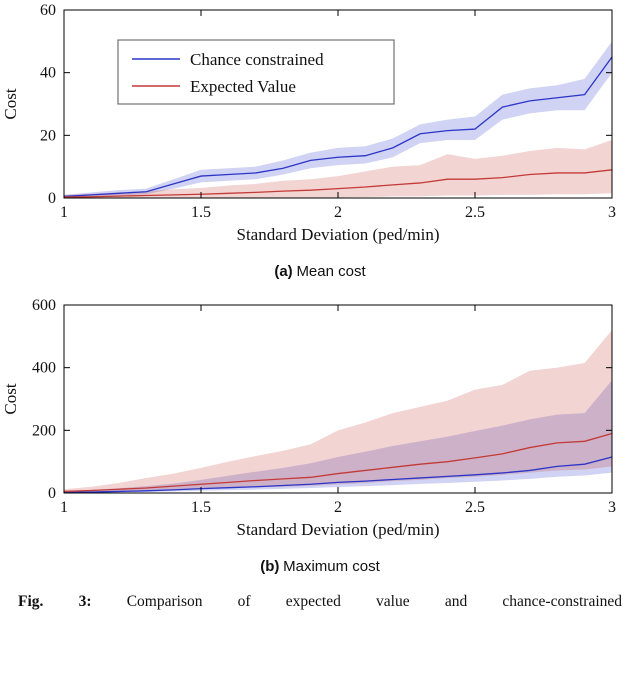  I want to click on subcaption-a-text: Mean cost, so click(331, 271).